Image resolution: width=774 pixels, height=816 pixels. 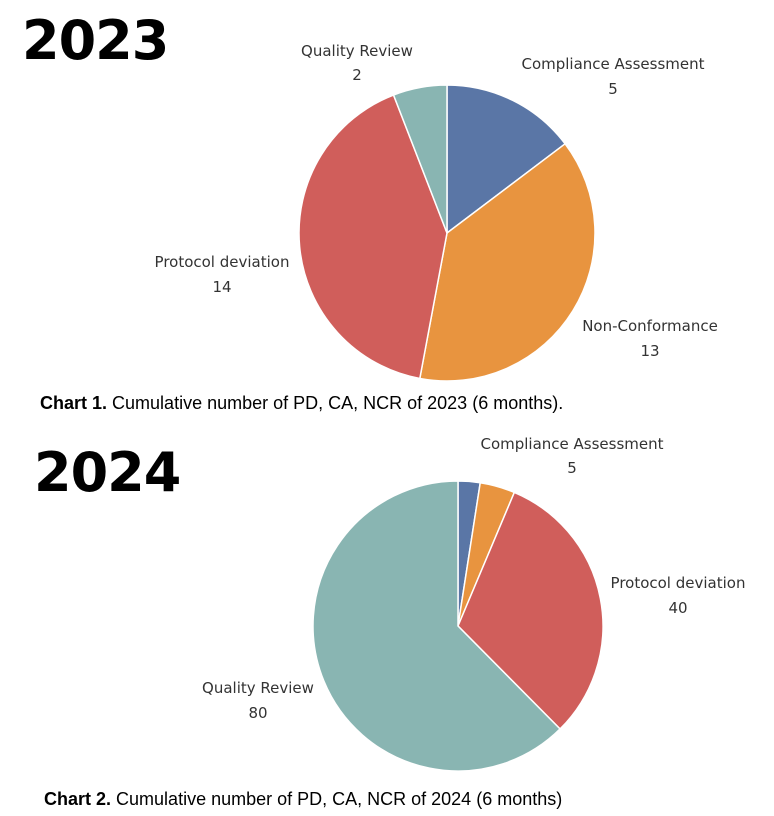 What do you see at coordinates (78, 799) in the screenshot?
I see `caption-prefix: Chart 2.` at bounding box center [78, 799].